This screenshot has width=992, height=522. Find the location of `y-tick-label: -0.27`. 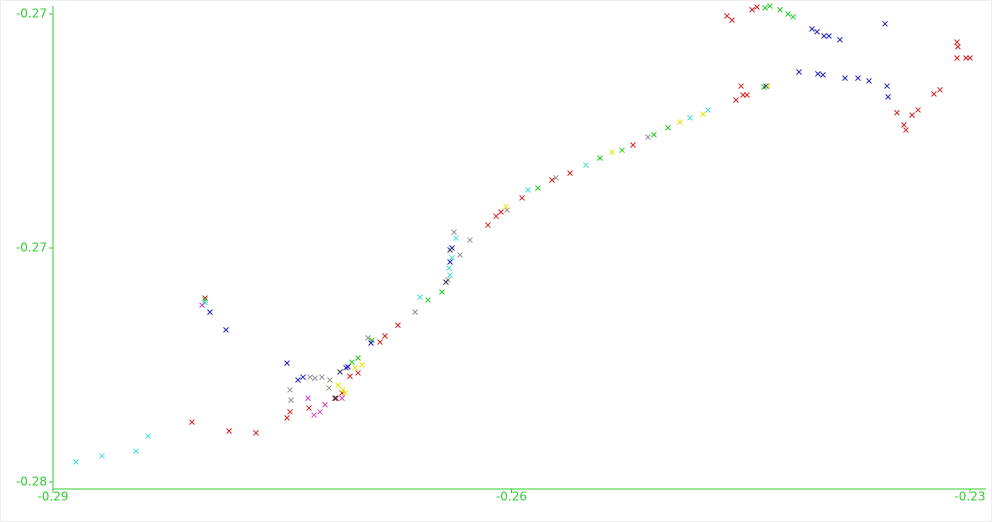

y-tick-label: -0.27 is located at coordinates (31, 14).